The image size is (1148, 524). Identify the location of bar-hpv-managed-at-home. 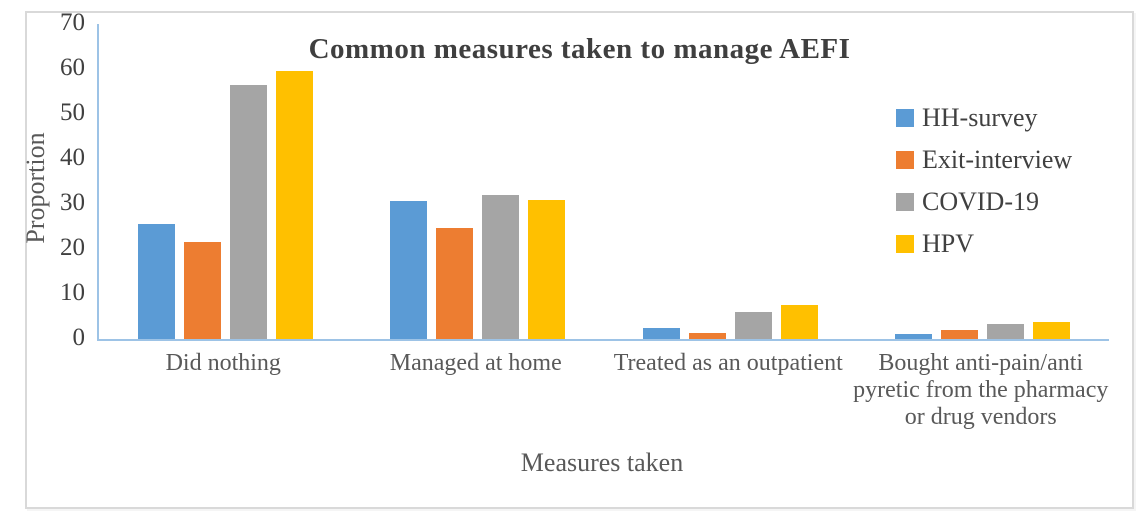
(547, 269).